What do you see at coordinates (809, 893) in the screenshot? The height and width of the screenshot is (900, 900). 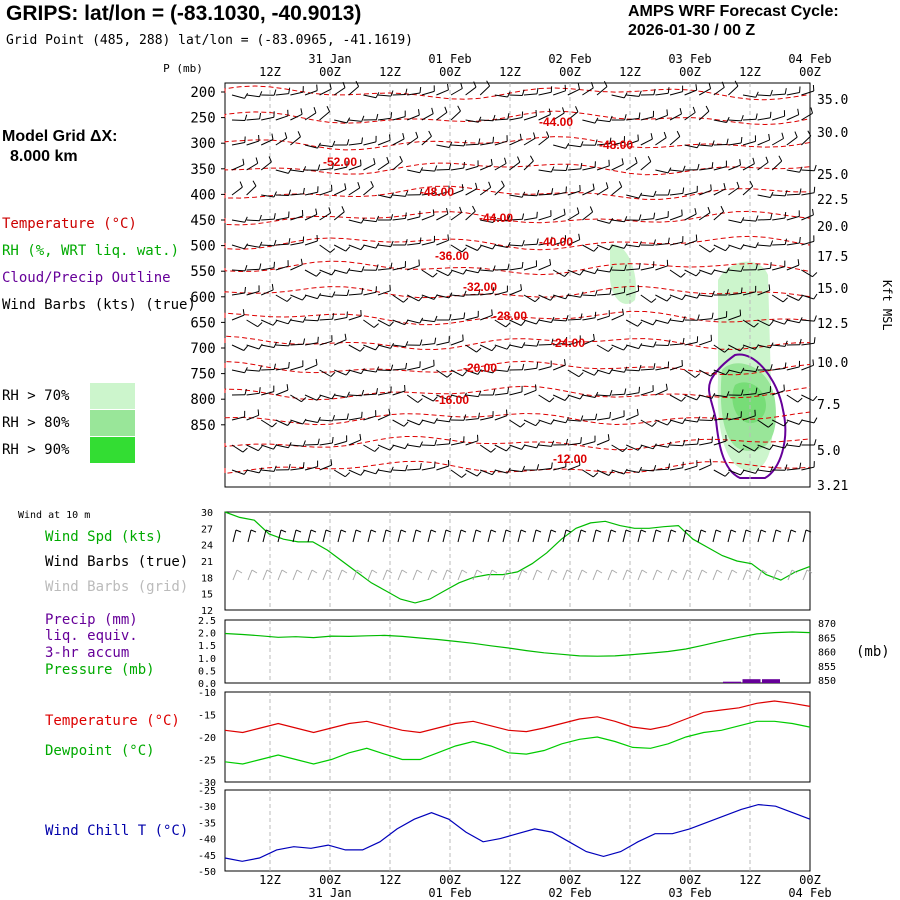 I see `bottom-date-tick: 04 Feb` at bounding box center [809, 893].